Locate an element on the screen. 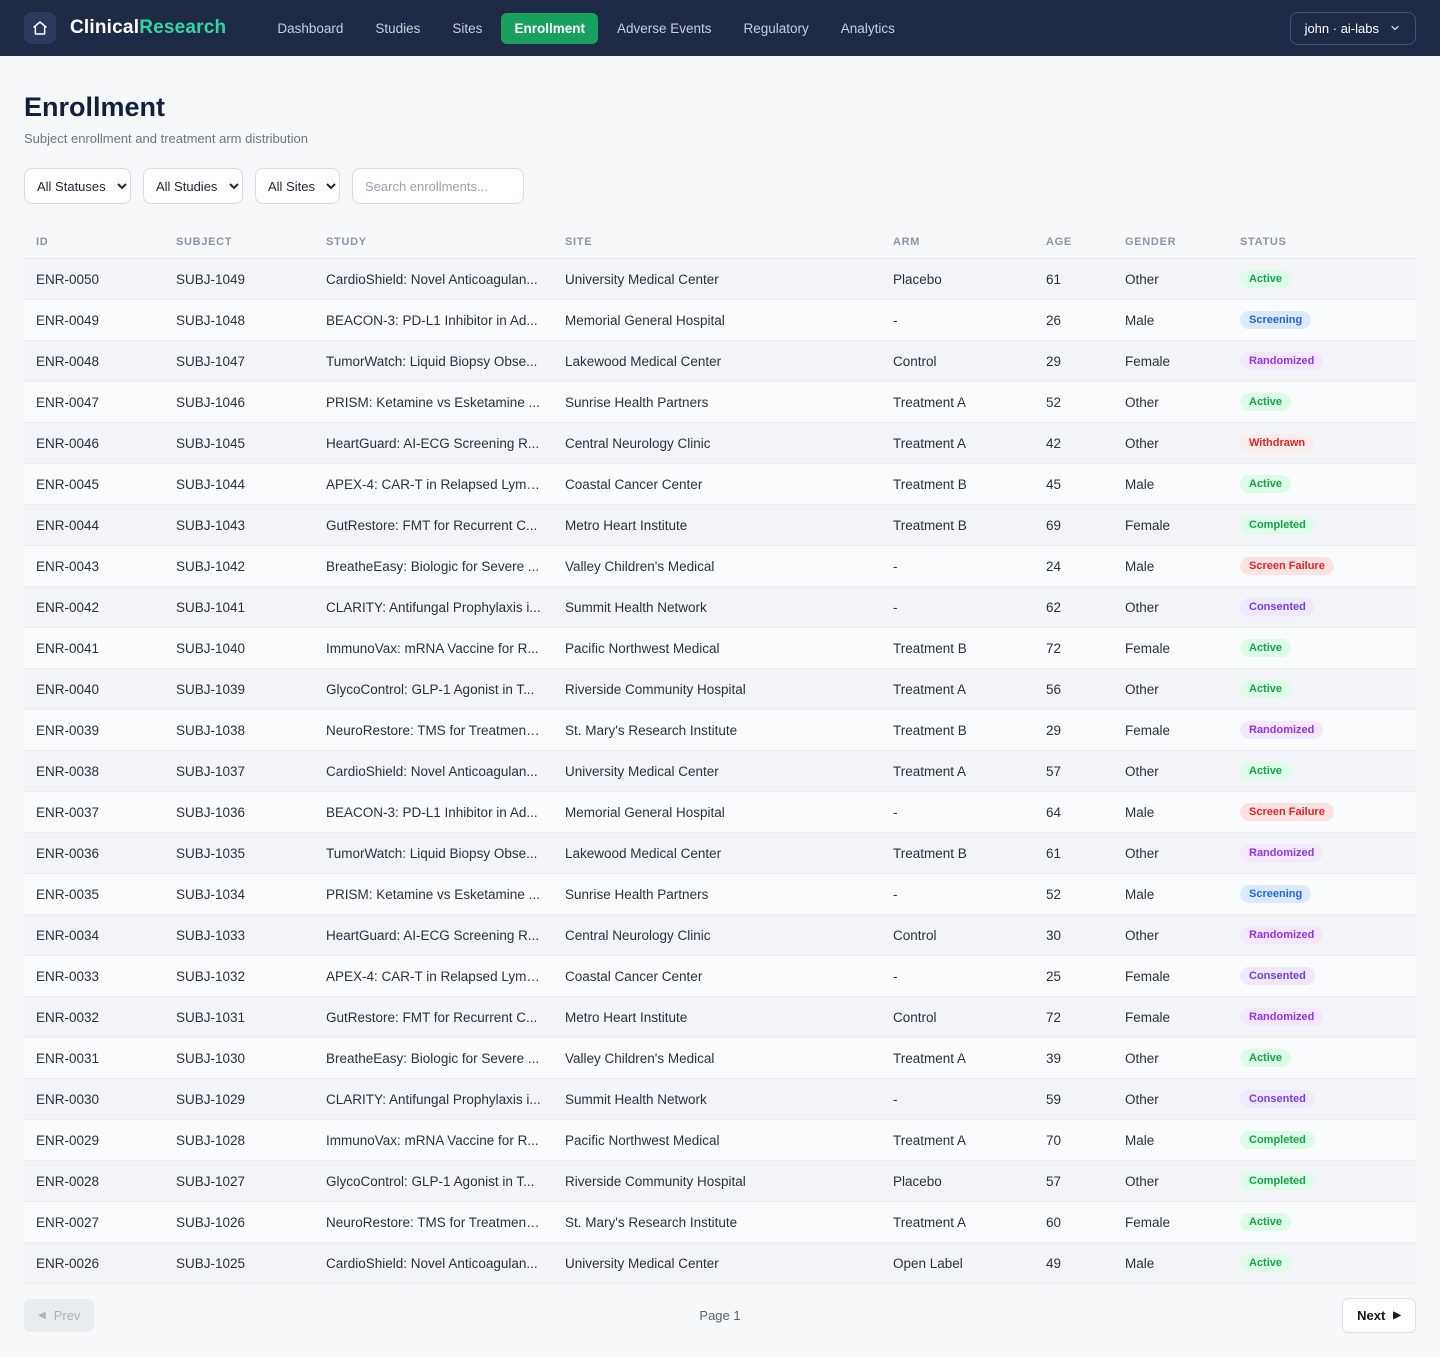  nav-regulatory: Regulatory is located at coordinates (776, 28).